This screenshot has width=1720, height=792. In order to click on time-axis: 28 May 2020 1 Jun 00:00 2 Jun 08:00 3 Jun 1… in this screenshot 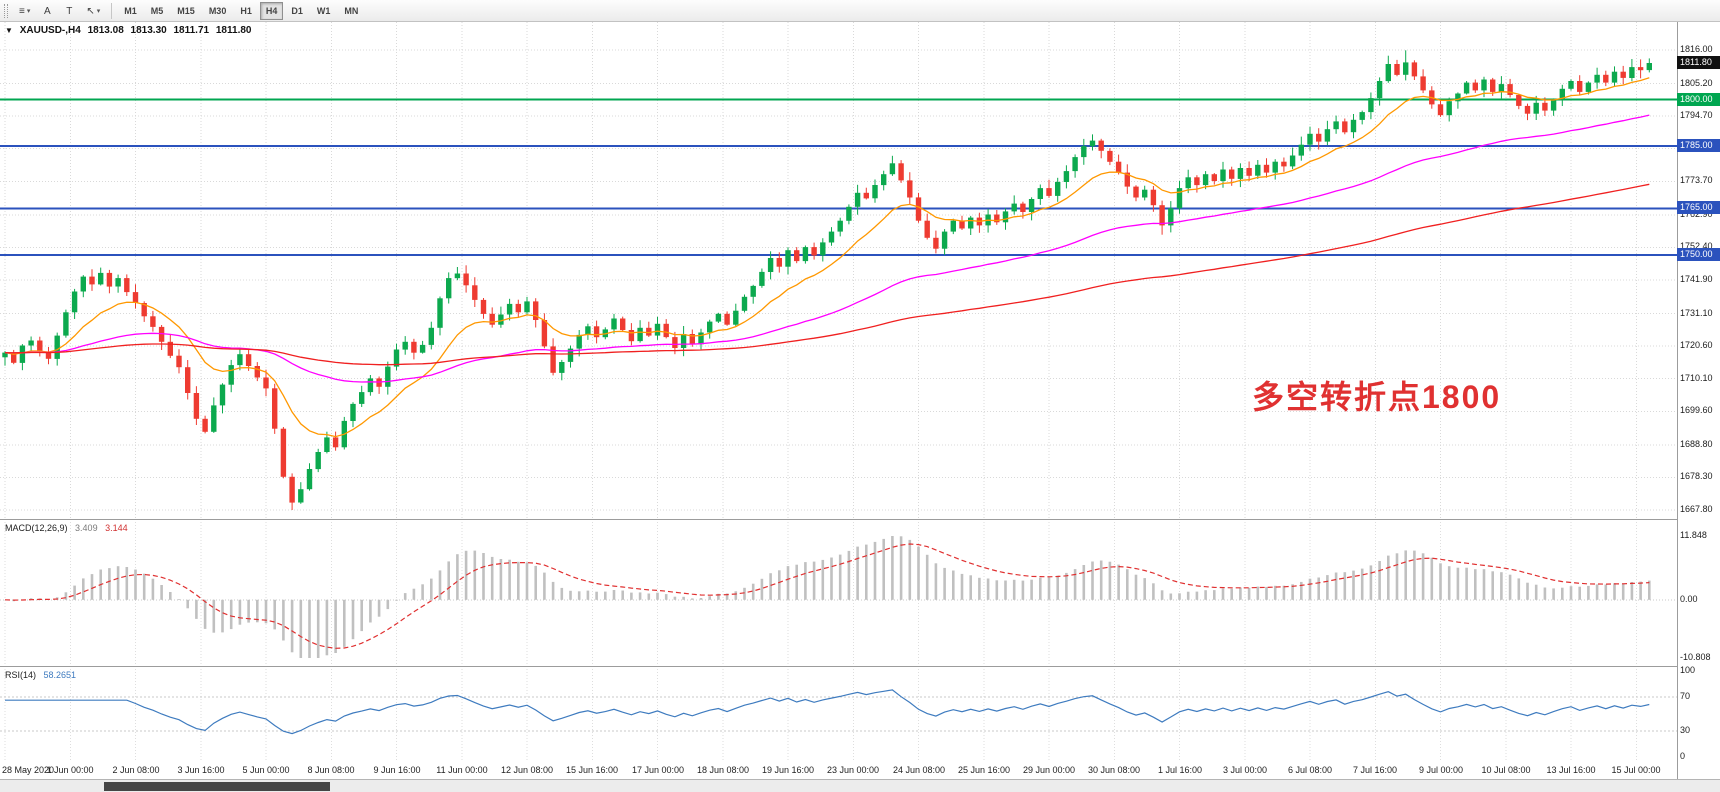, I will do `click(838, 770)`.